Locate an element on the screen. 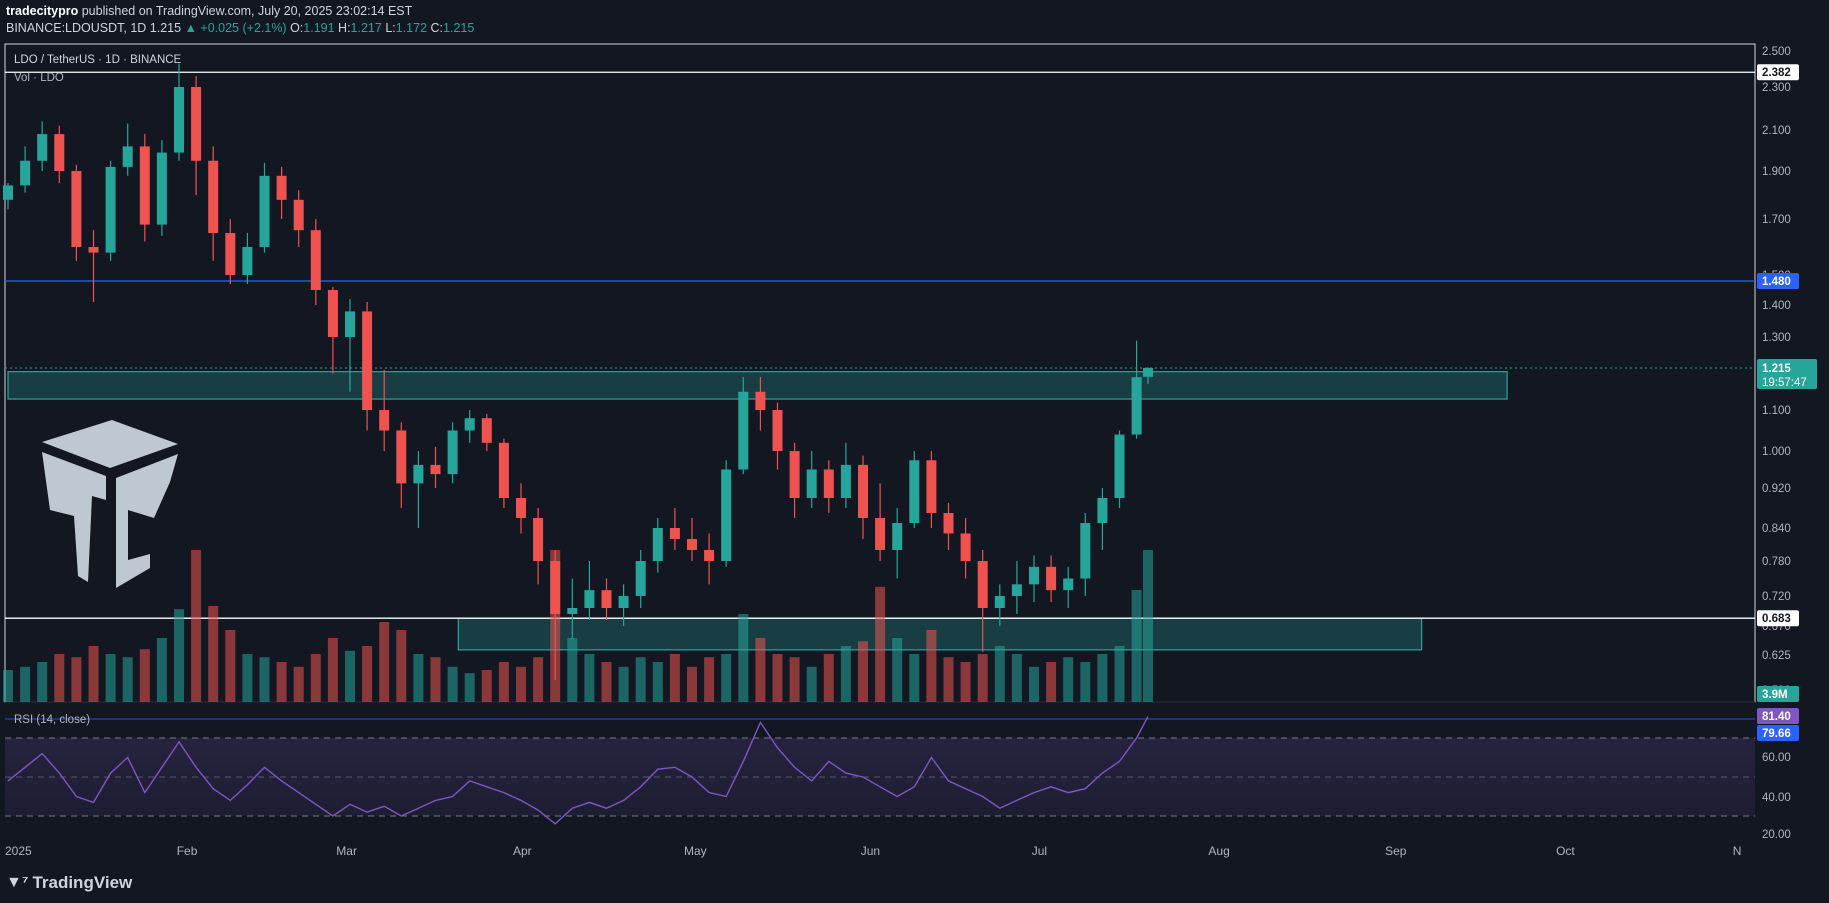  close-label: C: is located at coordinates (437, 28).